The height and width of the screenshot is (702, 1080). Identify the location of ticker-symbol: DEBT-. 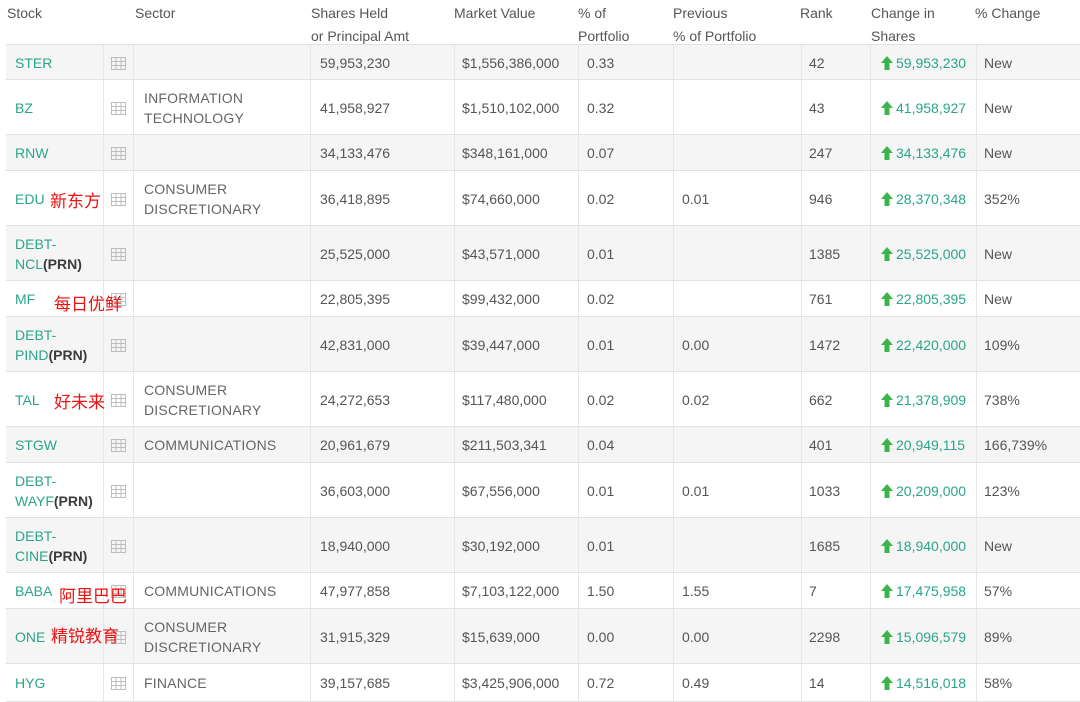
(36, 243).